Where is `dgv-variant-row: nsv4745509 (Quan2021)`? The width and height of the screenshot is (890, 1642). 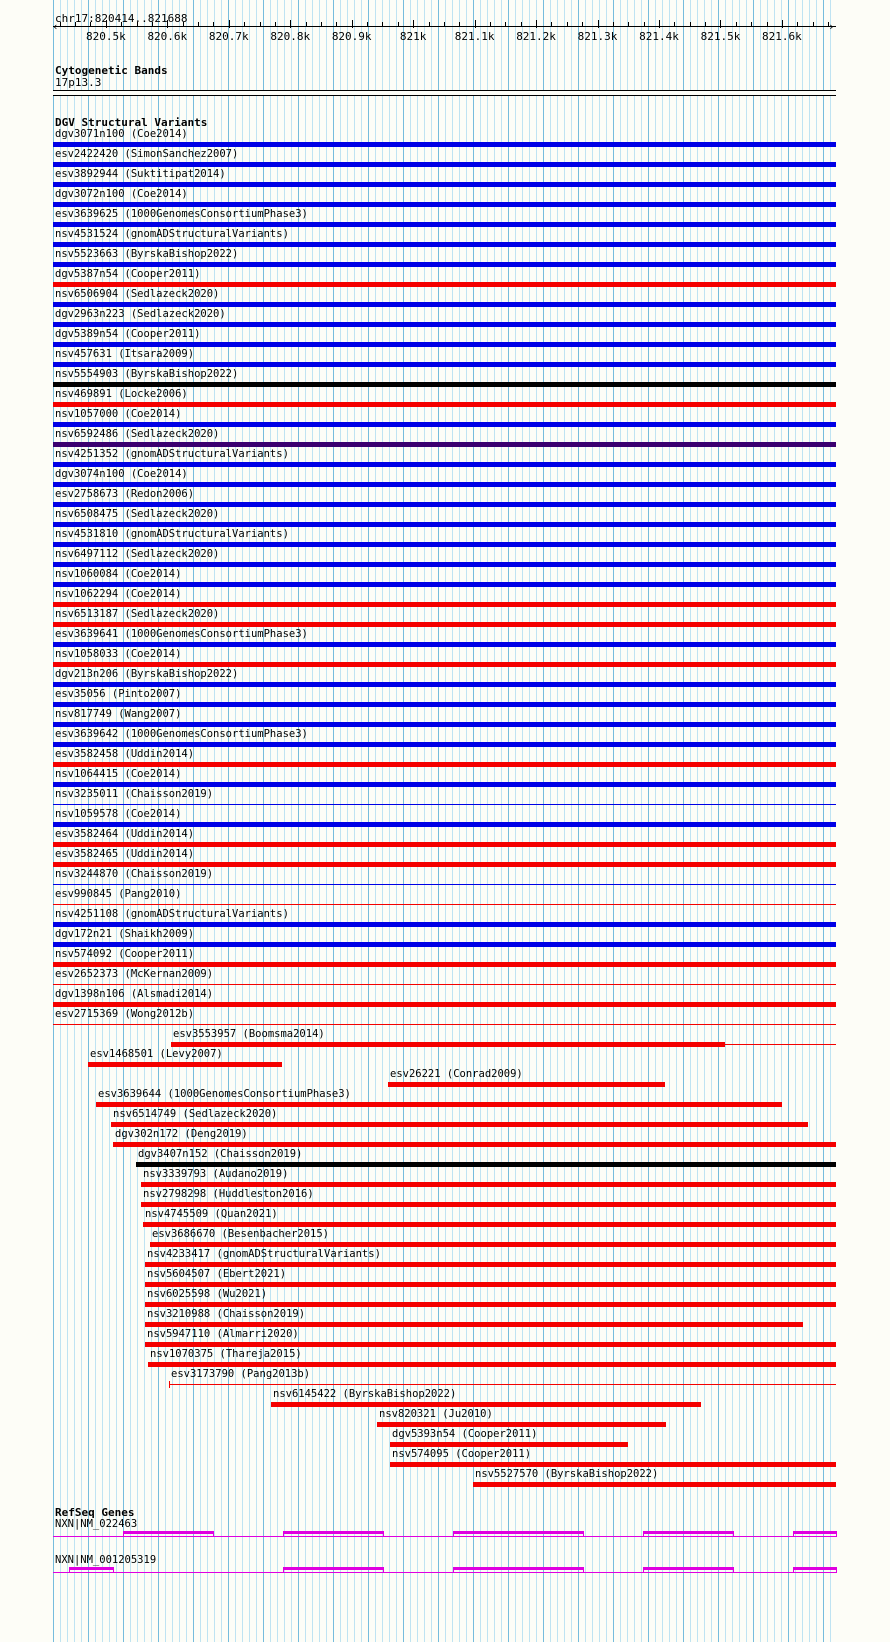 dgv-variant-row: nsv4745509 (Quan2021) is located at coordinates (445, 1218).